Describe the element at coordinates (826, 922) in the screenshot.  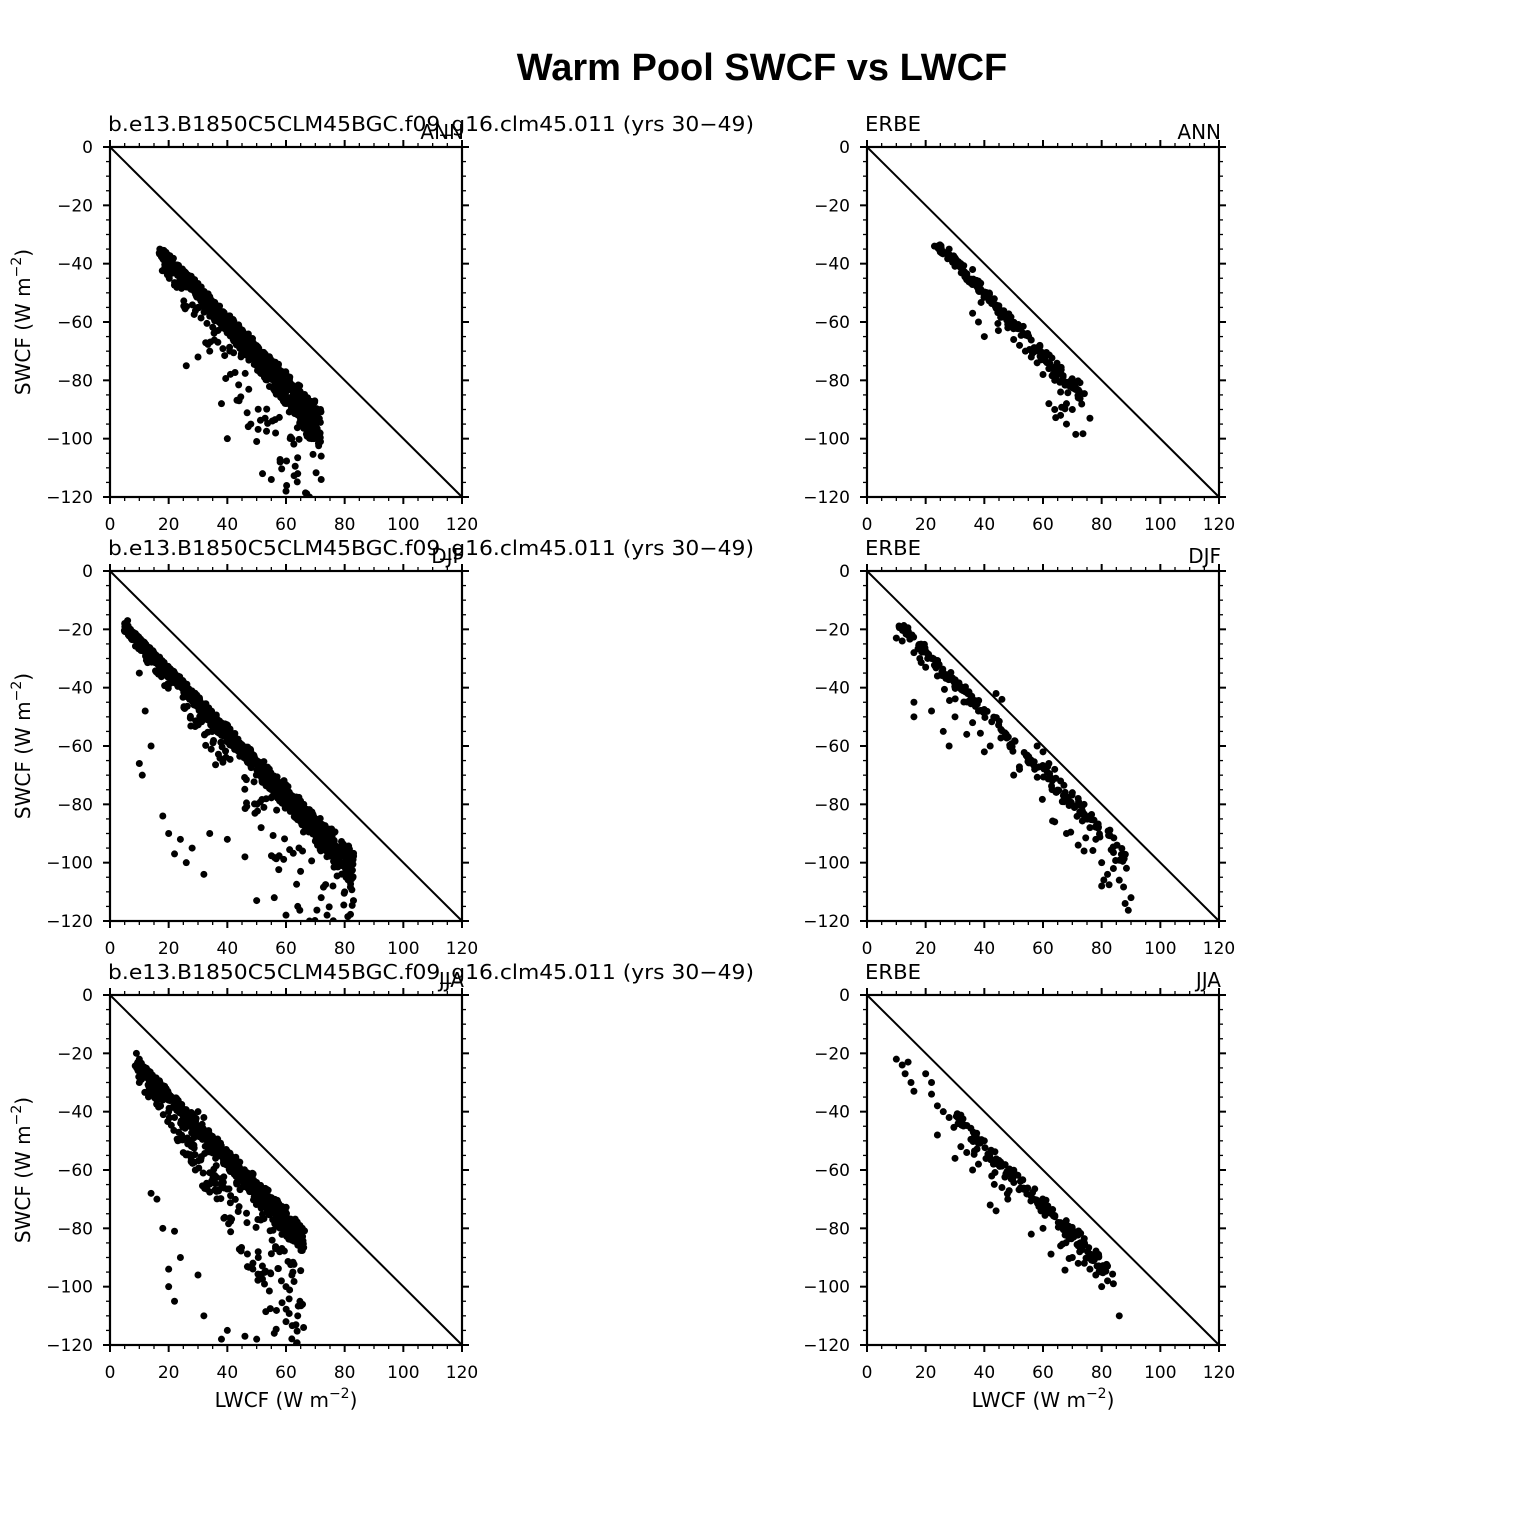
I see `y-tick-label: −120` at that location.